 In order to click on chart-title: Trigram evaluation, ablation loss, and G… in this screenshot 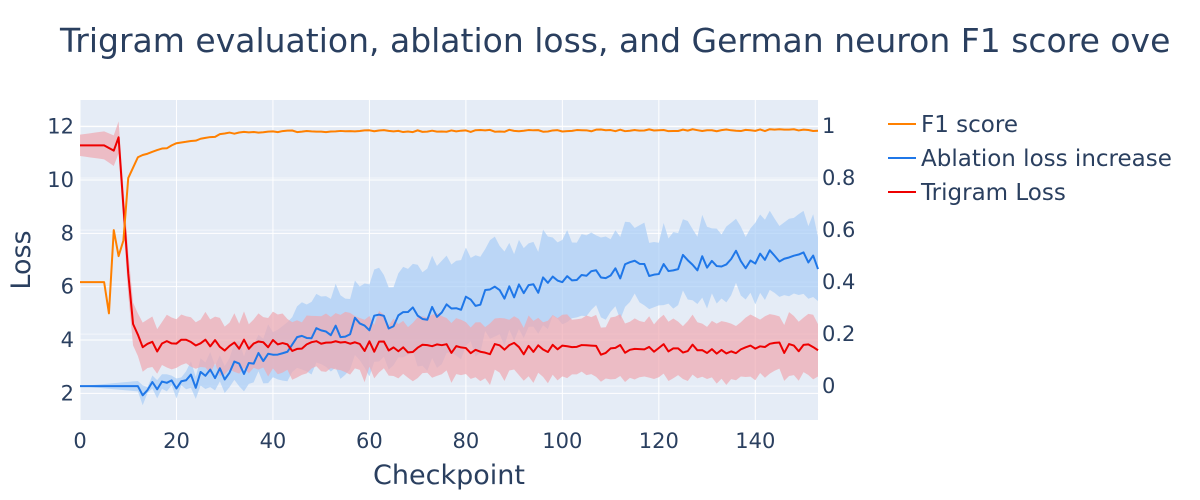, I will do `click(614, 40)`.